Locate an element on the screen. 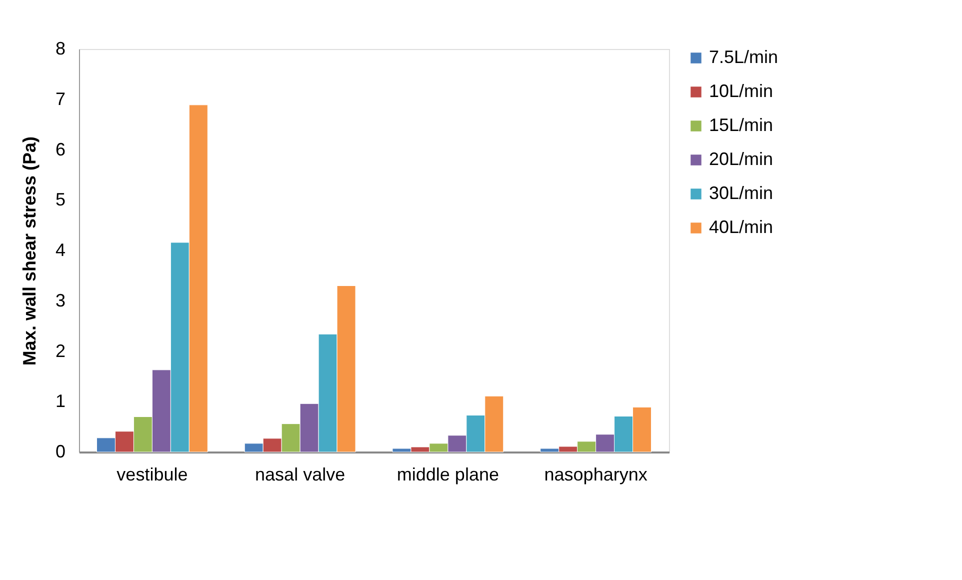 This screenshot has height=580, width=962. legend-label: 7.5L/min is located at coordinates (743, 57).